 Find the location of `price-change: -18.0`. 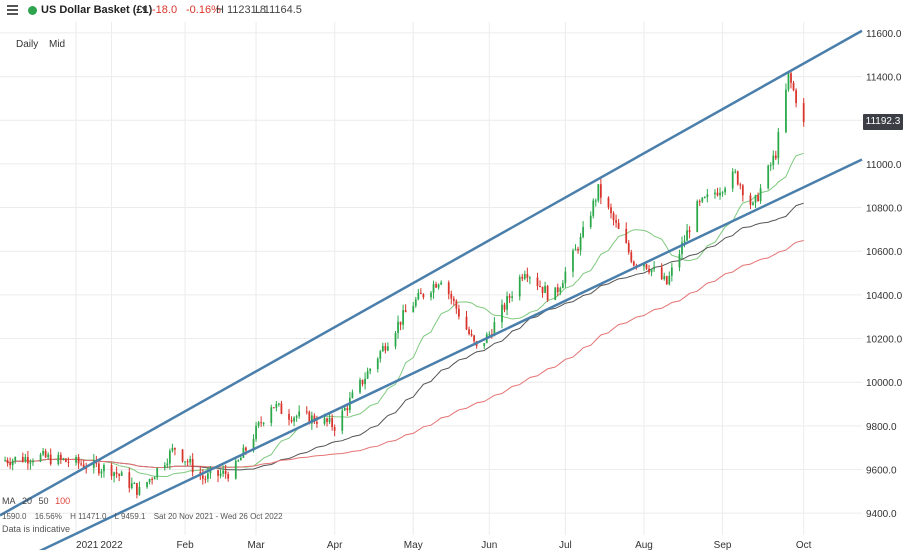

price-change: -18.0 is located at coordinates (165, 10).